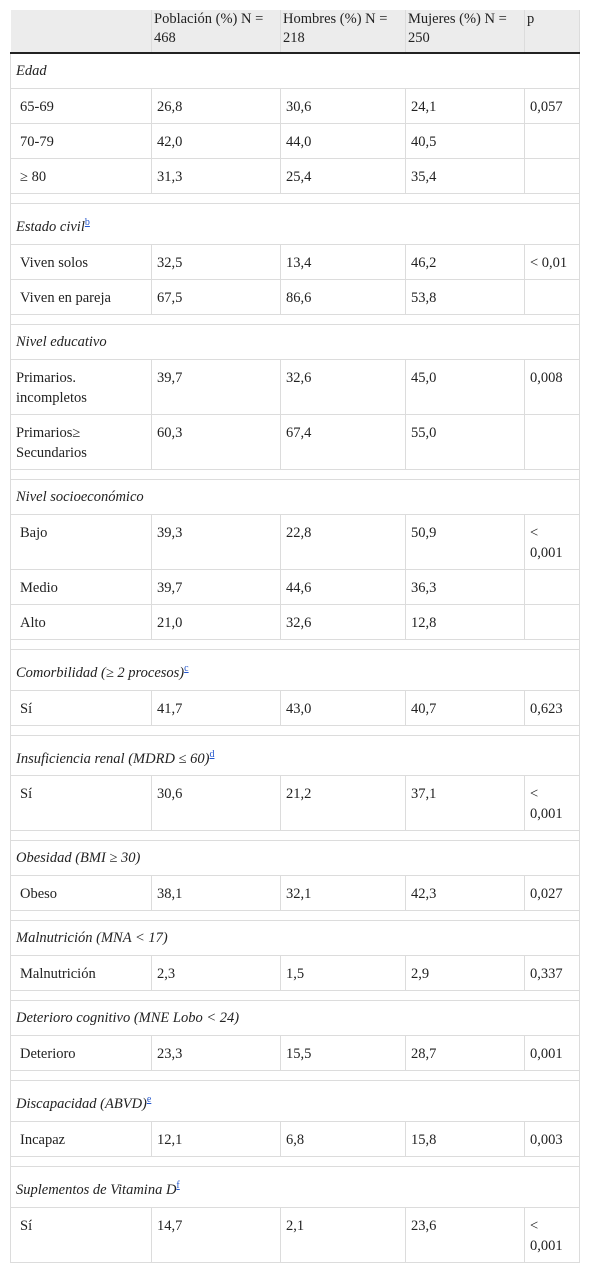  What do you see at coordinates (295, 342) in the screenshot?
I see `group-header-row: Nivel educativo` at bounding box center [295, 342].